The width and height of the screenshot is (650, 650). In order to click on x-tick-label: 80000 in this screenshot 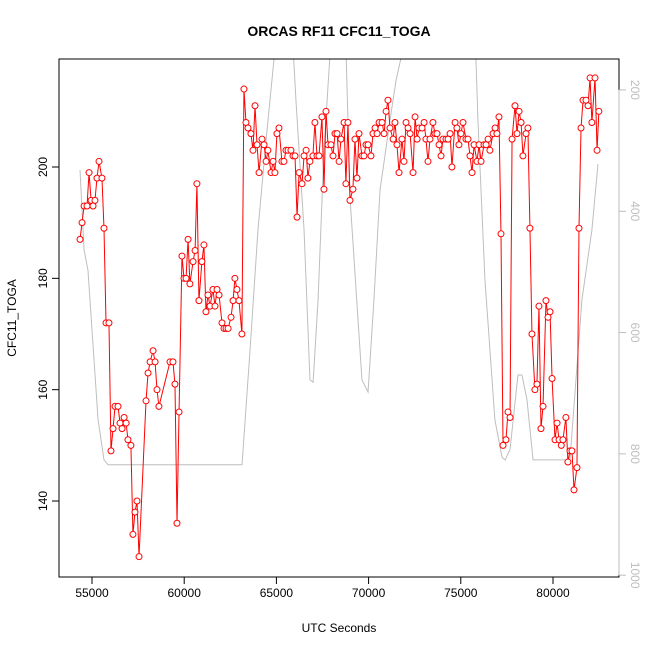, I will do `click(553, 593)`.